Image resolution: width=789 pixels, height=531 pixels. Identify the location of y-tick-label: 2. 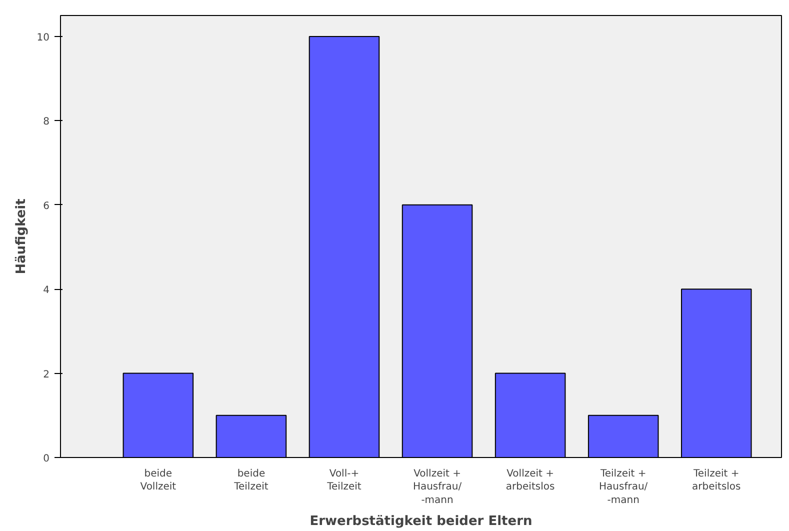
(46, 374).